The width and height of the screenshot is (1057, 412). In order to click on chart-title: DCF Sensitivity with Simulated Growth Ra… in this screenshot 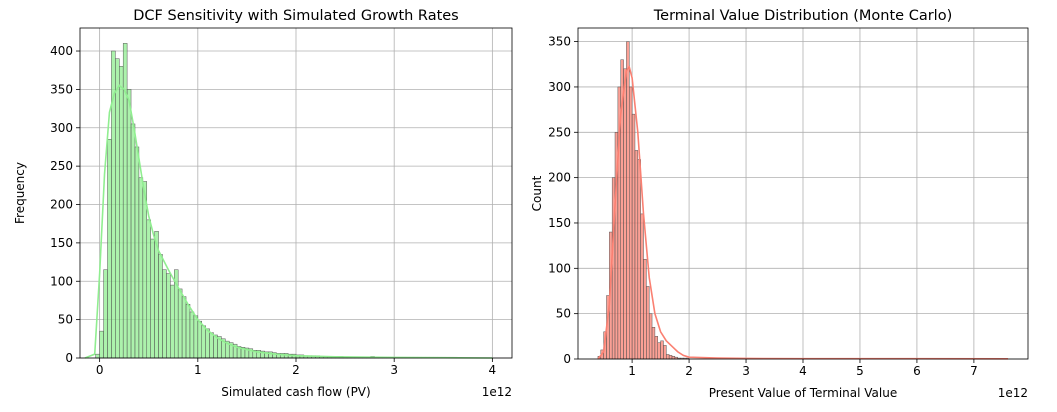, I will do `click(296, 16)`.